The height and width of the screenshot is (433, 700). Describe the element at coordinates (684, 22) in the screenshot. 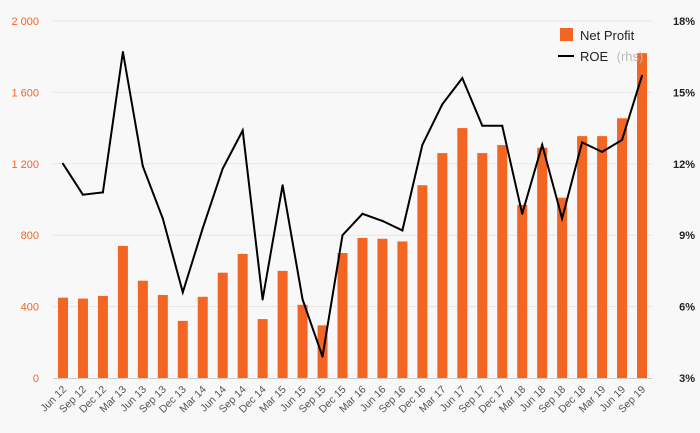

I see `y-right-tick-label: 18%` at that location.